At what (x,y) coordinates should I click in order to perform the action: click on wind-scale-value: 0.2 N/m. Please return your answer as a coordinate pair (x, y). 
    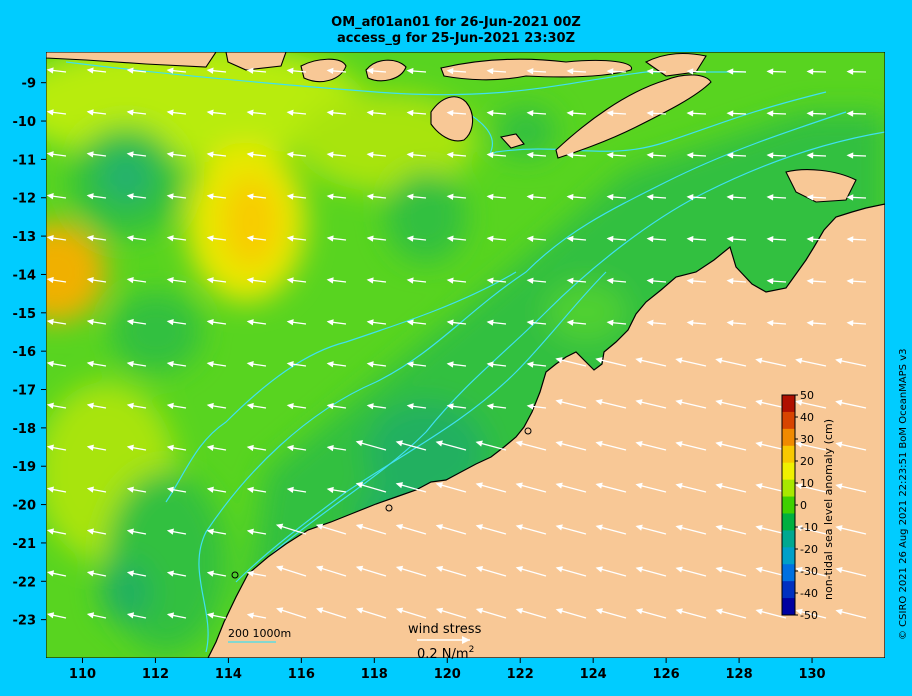
    Looking at the image, I should click on (443, 654).